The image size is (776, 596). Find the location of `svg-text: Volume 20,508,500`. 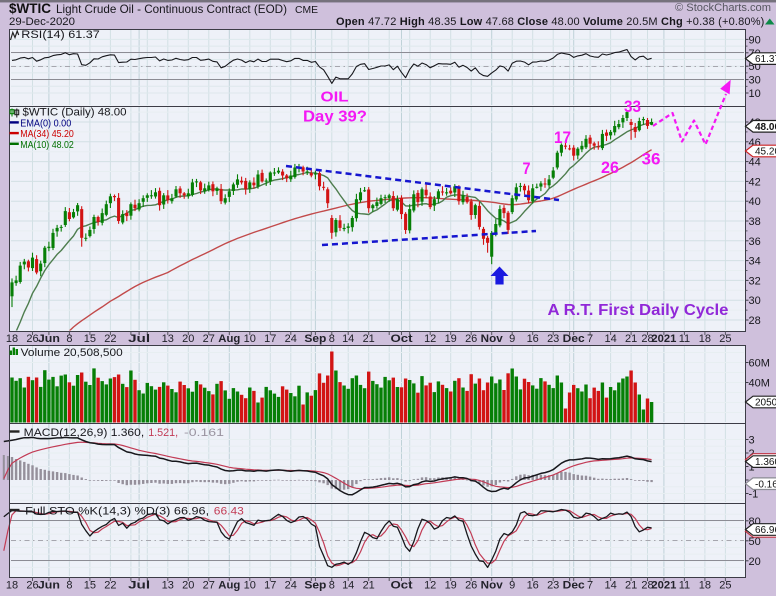

svg-text: Volume 20,508,500 is located at coordinates (72, 353).